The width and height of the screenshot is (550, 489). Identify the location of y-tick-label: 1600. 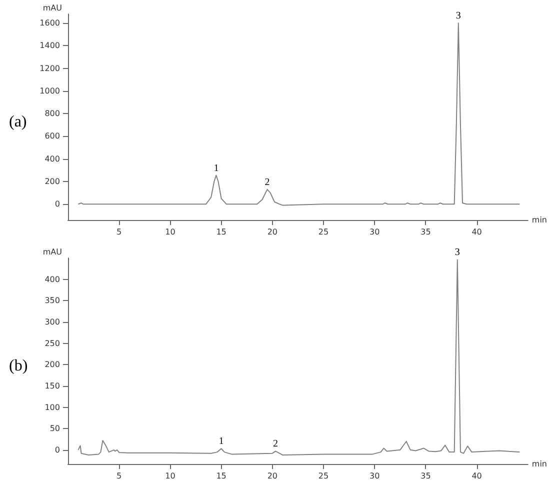
(50, 23).